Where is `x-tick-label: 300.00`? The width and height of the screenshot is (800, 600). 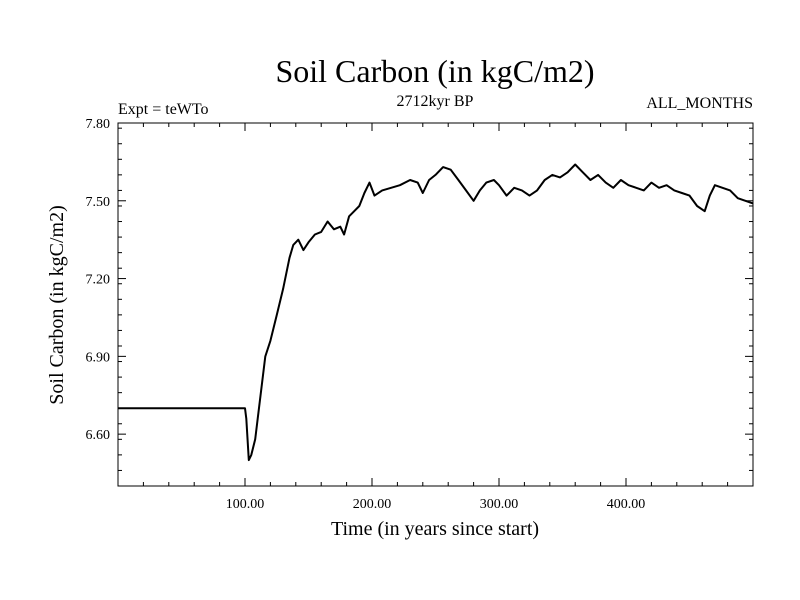 x-tick-label: 300.00 is located at coordinates (499, 504).